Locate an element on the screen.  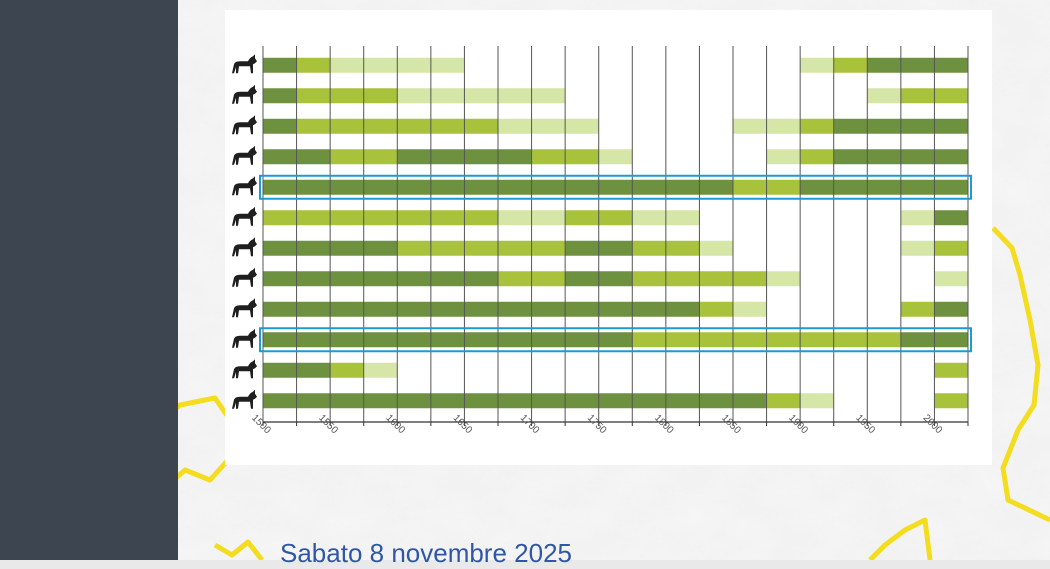
bear-icon is located at coordinates (244, 277).